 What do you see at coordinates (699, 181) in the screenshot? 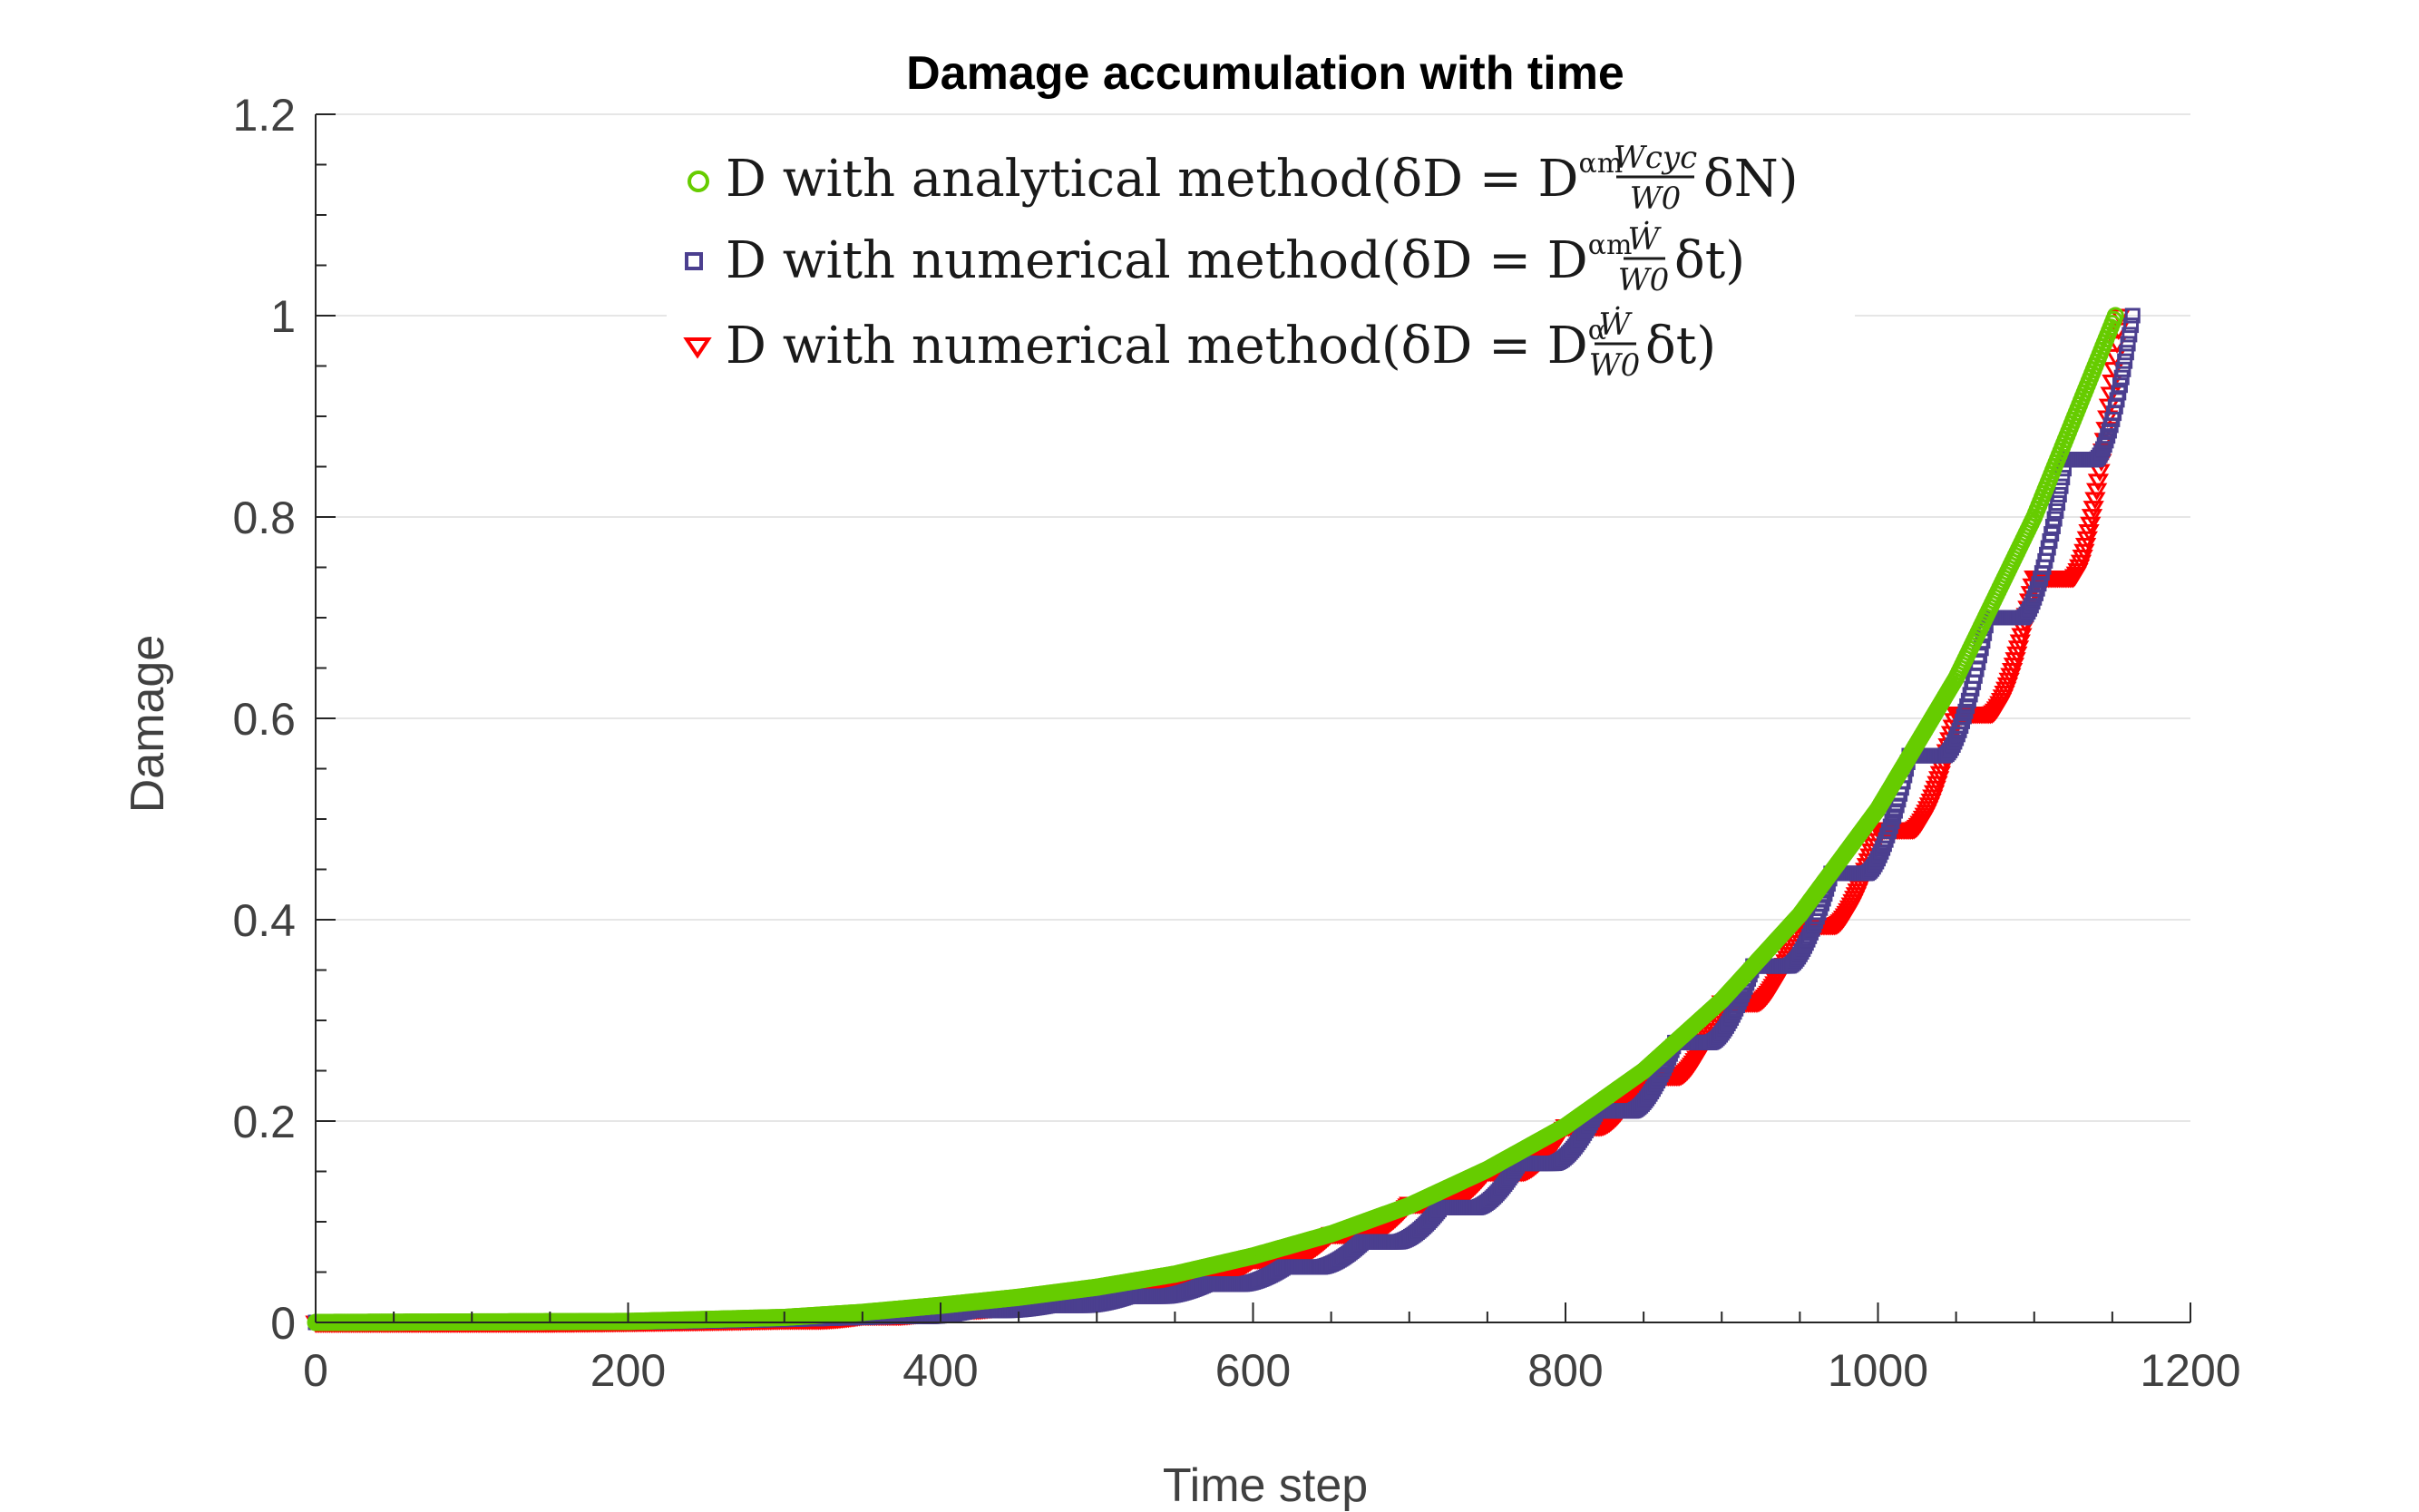
I see `legend-marker-circle` at bounding box center [699, 181].